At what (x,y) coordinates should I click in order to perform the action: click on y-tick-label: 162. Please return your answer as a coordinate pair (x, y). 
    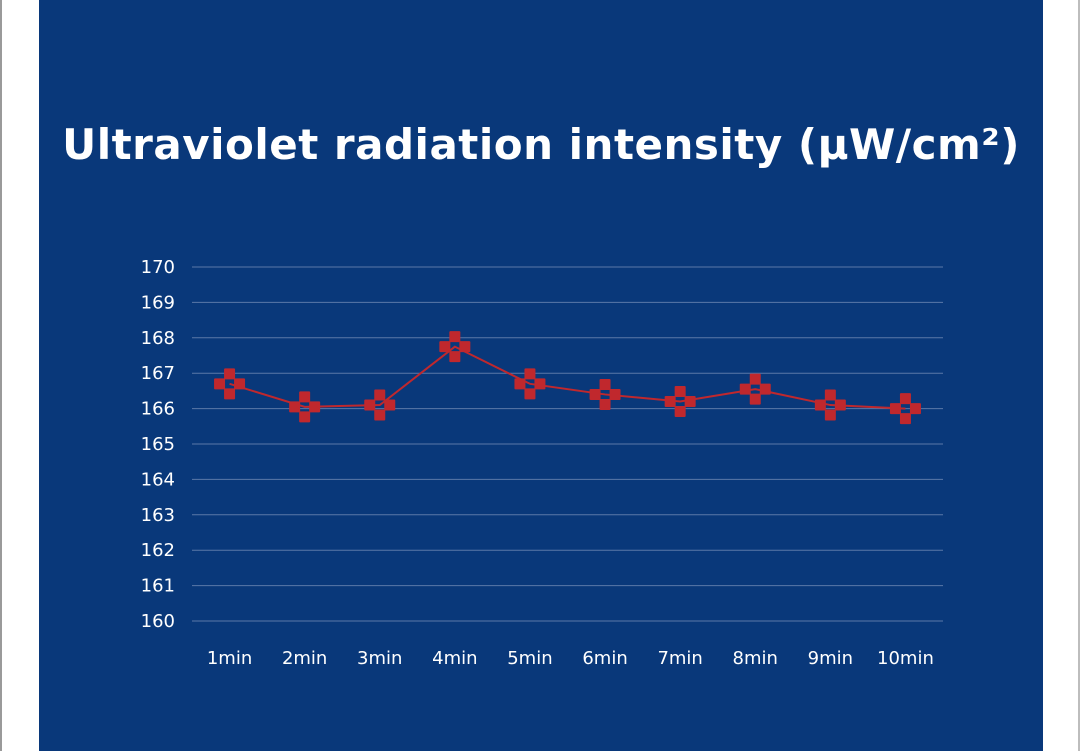
    Looking at the image, I should click on (158, 550).